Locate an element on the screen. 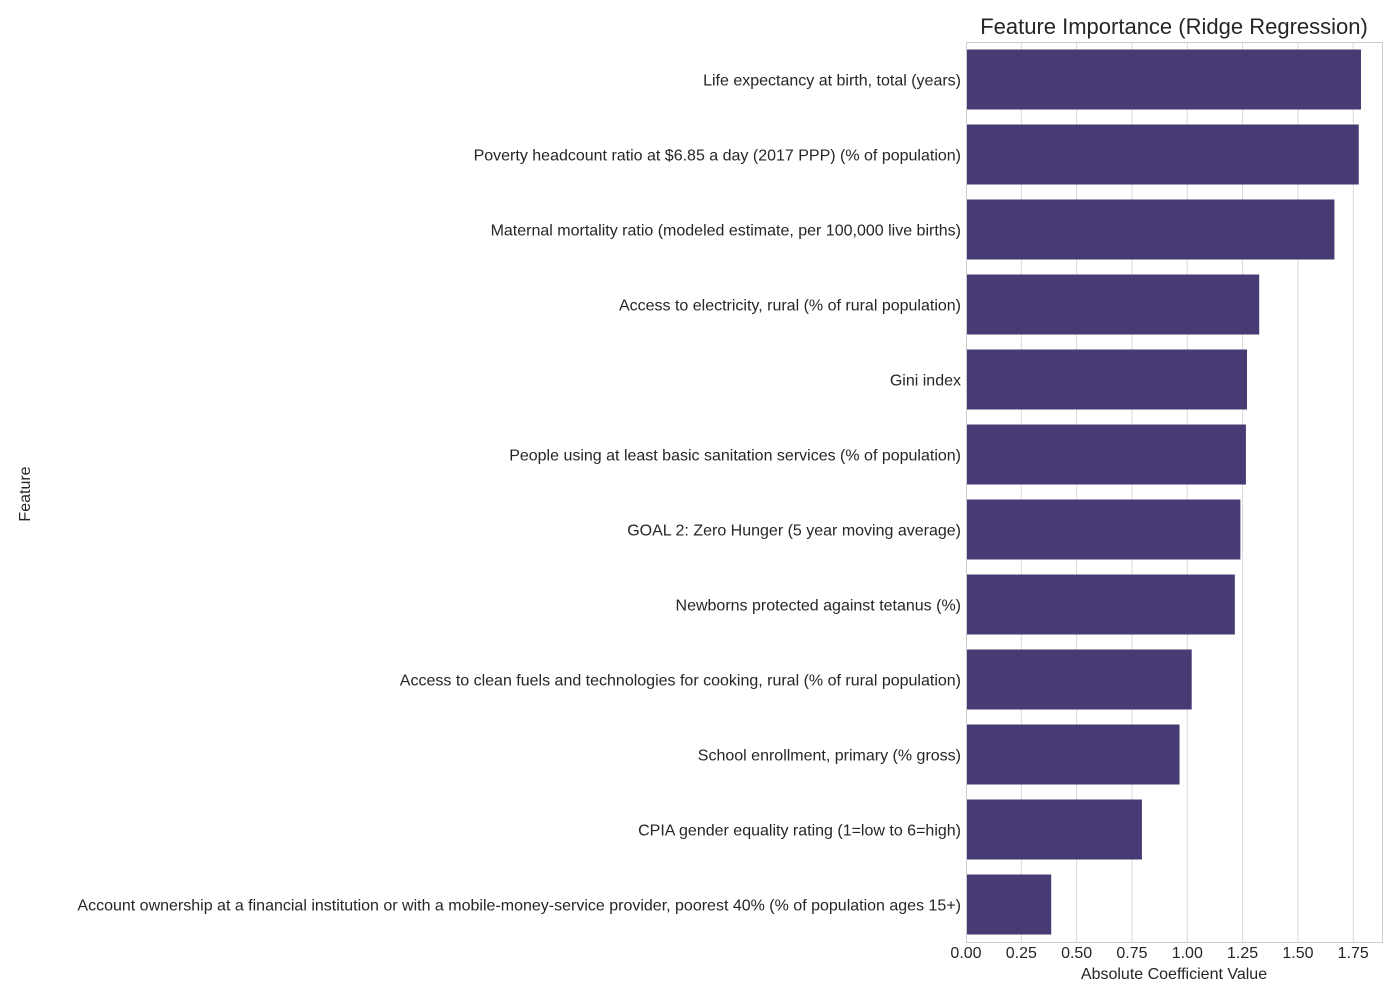 The image size is (1400, 1000). category-label: Life expectancy at birth, total (years) is located at coordinates (832, 81).